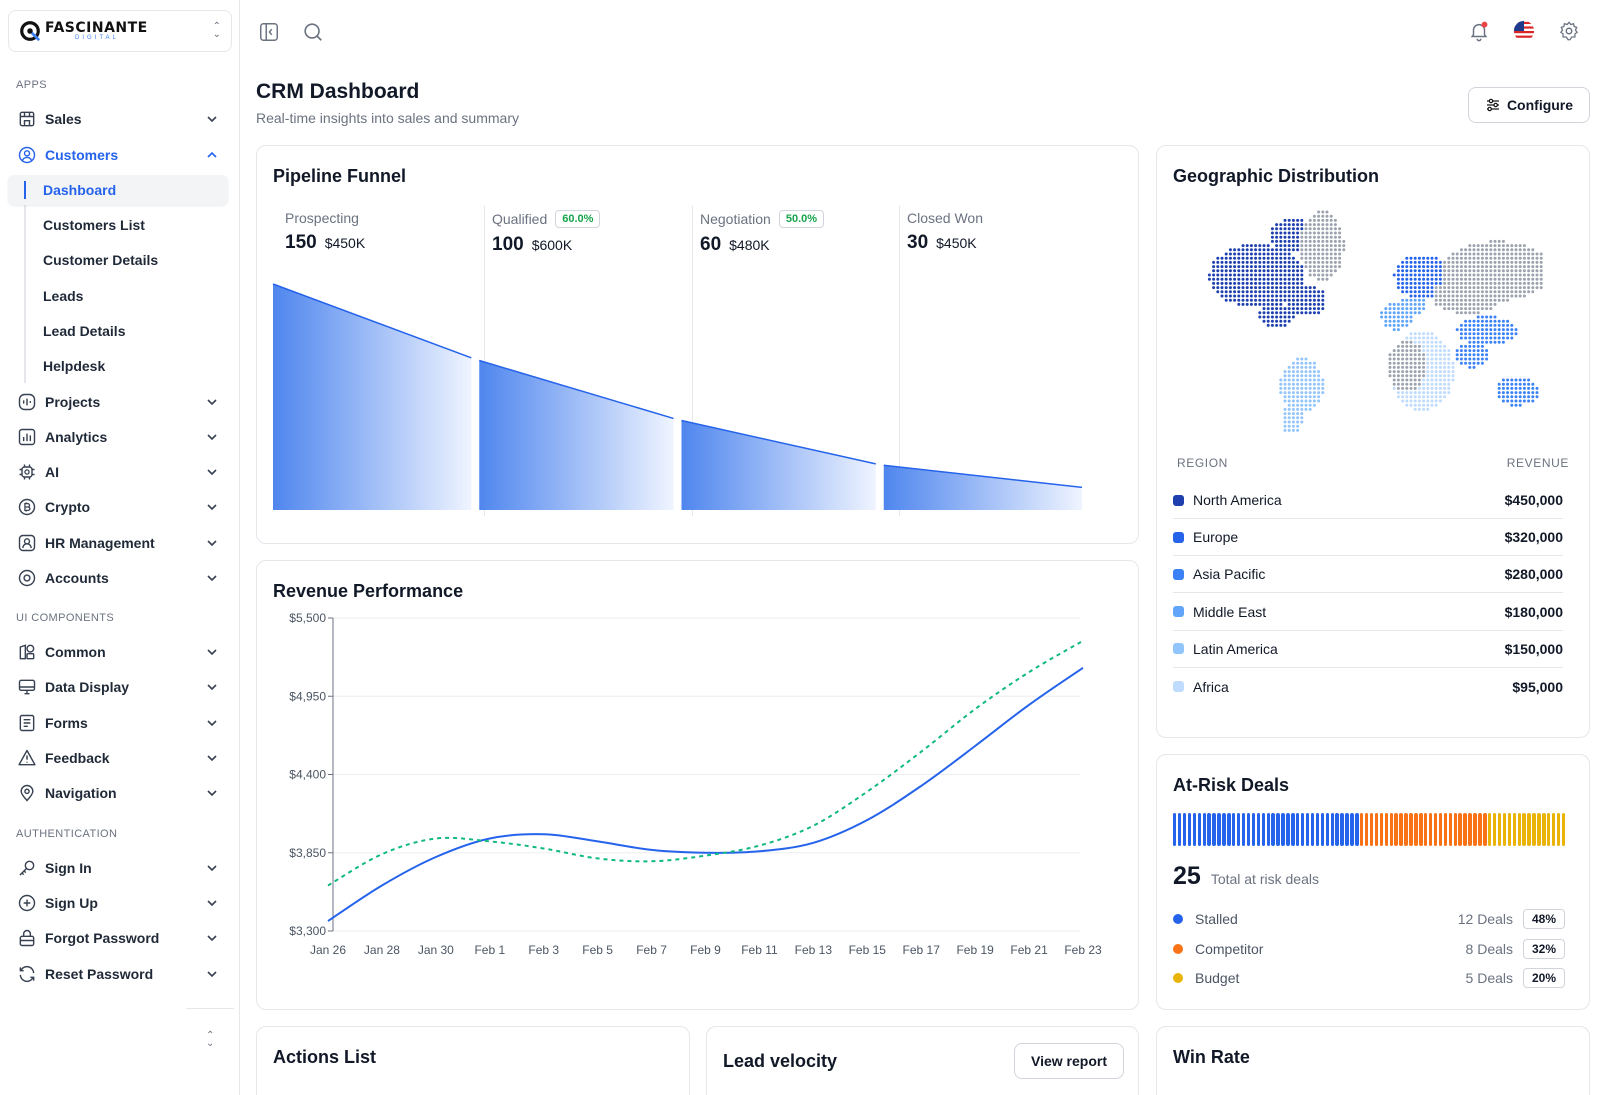 The height and width of the screenshot is (1095, 1600). What do you see at coordinates (1216, 537) in the screenshot?
I see `region-name: Europe` at bounding box center [1216, 537].